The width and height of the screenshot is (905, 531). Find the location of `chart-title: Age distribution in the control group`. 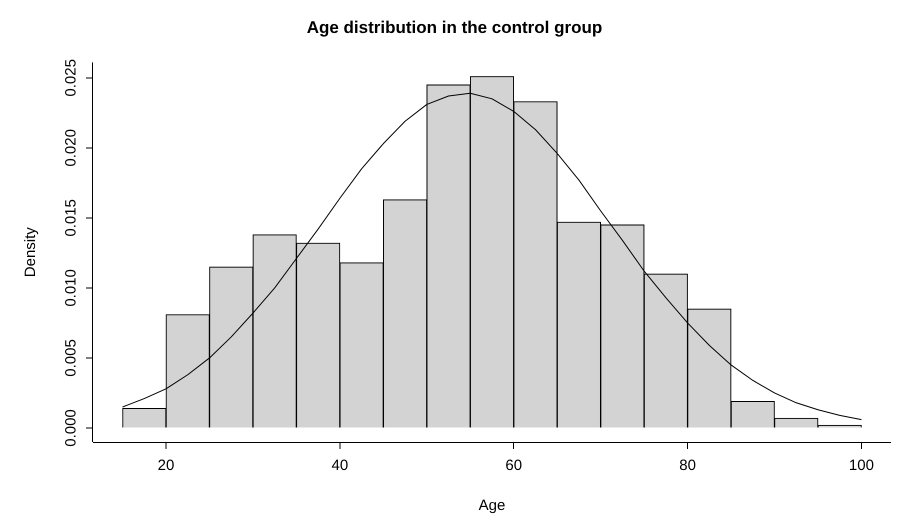

chart-title: Age distribution in the control group is located at coordinates (454, 27).